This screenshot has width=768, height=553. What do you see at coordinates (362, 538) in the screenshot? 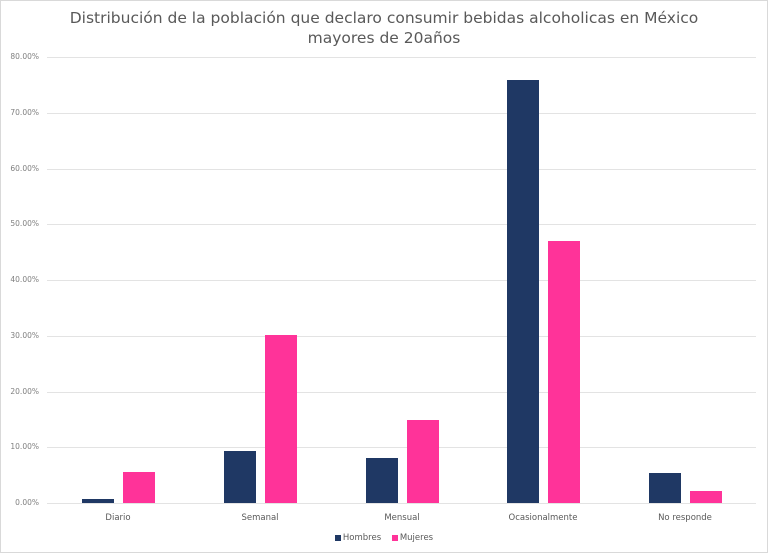
I see `legend-label-hombres: Hombres` at bounding box center [362, 538].